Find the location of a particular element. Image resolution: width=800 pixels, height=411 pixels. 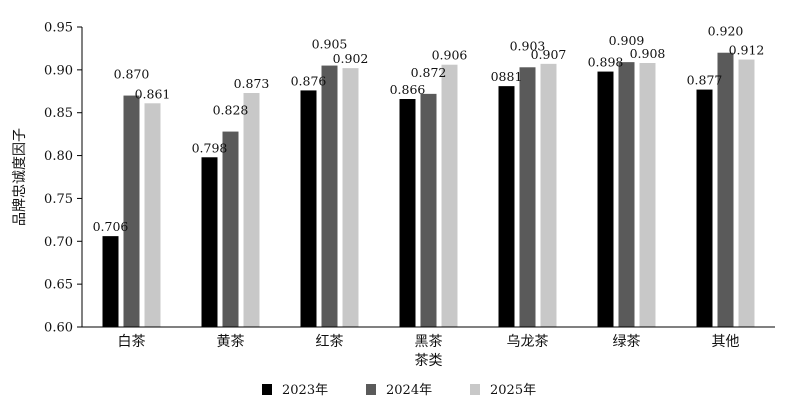

data-label: 0.906 is located at coordinates (450, 55).